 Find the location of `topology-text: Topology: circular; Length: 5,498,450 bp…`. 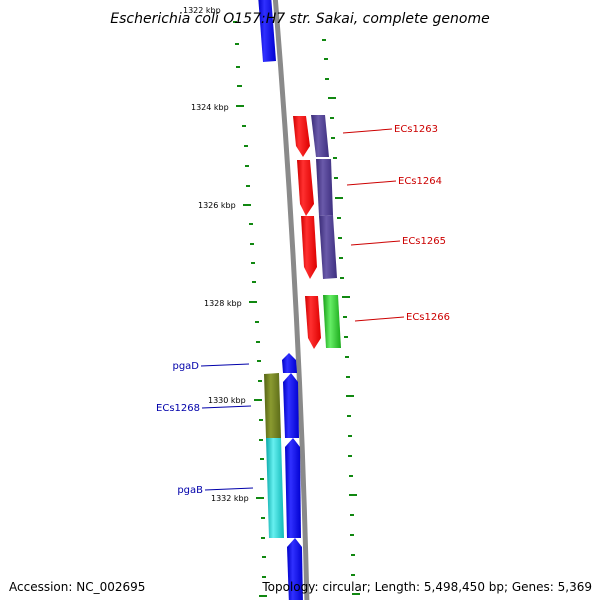

topology-text: Topology: circular; Length: 5,498,450 bp… is located at coordinates (427, 587).